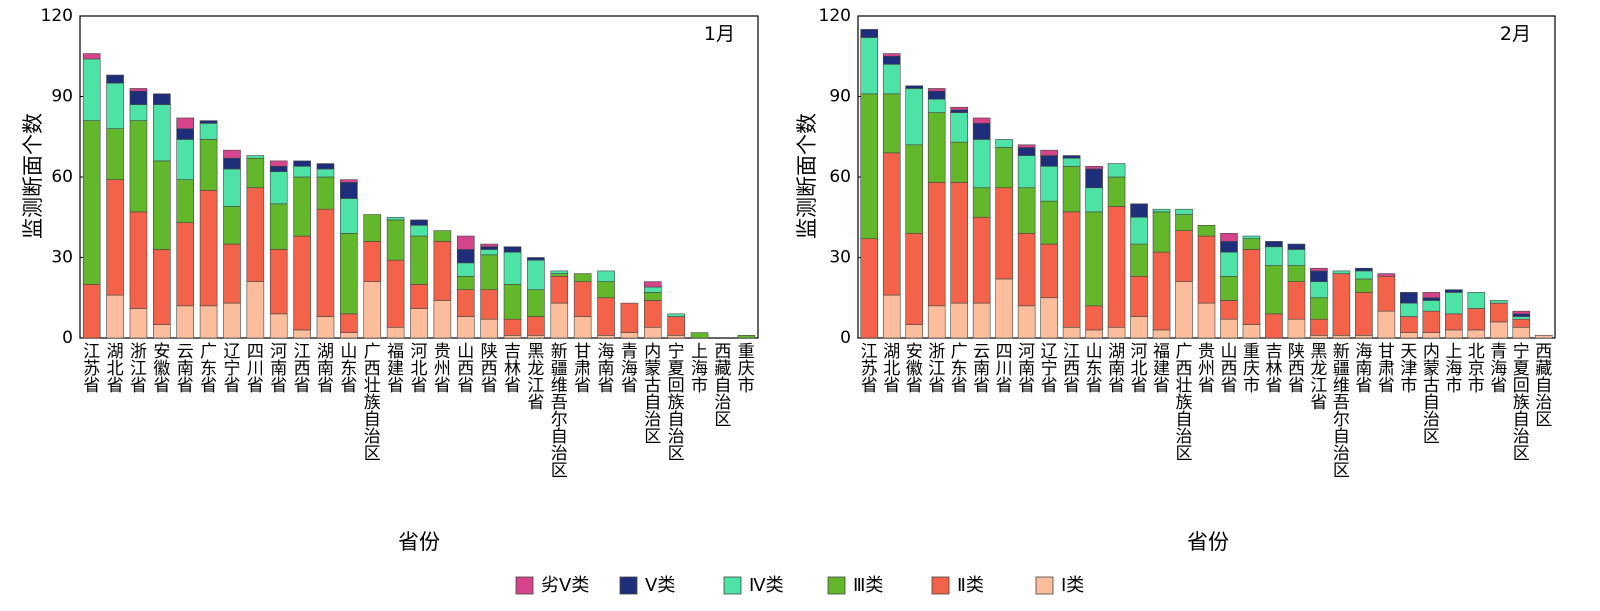 Image resolution: width=1600 pixels, height=611 pixels. Describe the element at coordinates (1116, 369) in the screenshot. I see `x-tick-label-february: 湖南省` at that location.